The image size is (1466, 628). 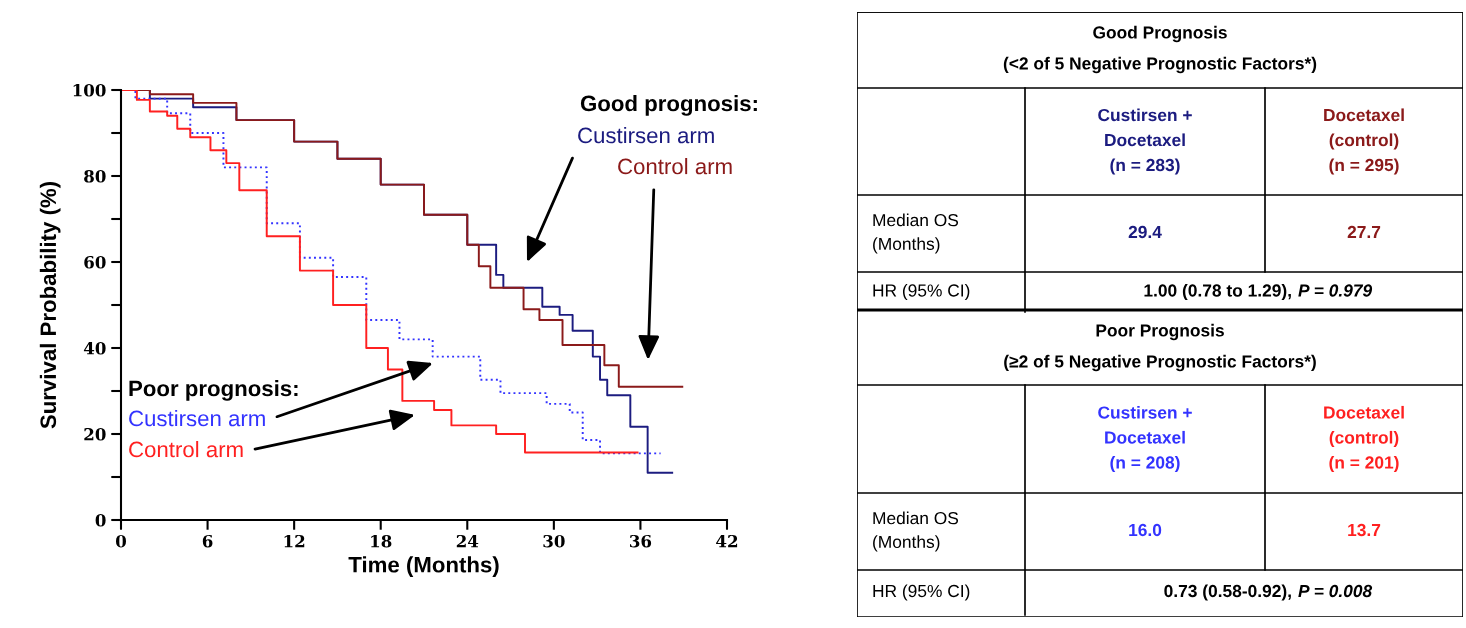 I want to click on text: Good Prognosis, so click(x=1160, y=34).